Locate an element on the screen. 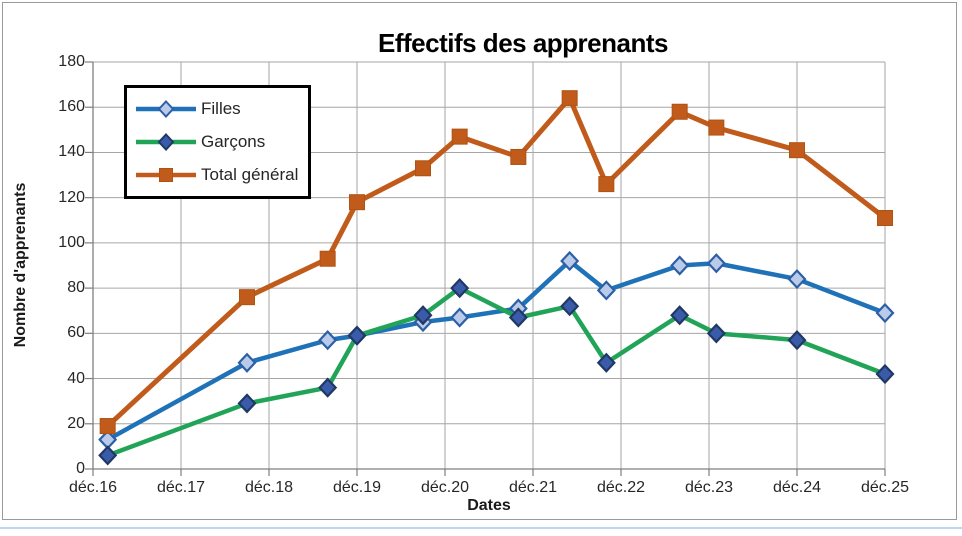 Image resolution: width=962 pixels, height=536 pixels. legend-marker-garcons is located at coordinates (166, 142).